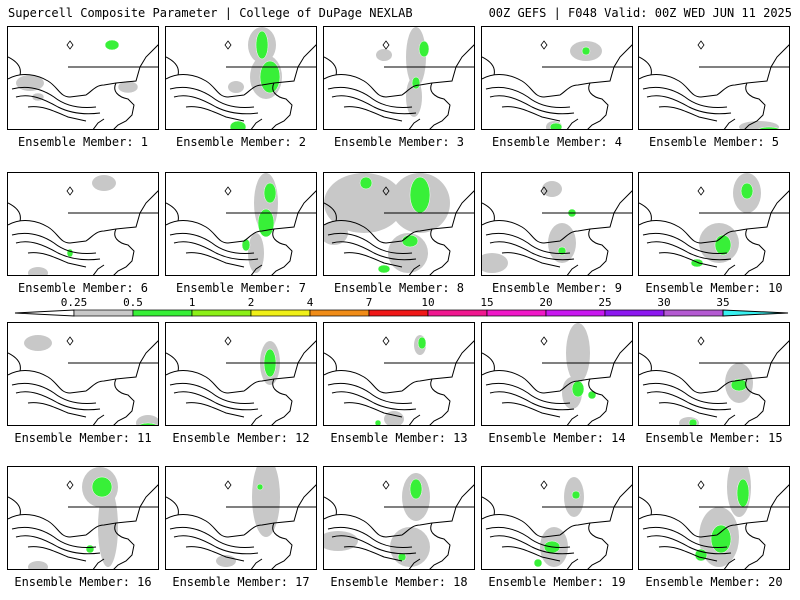 The width and height of the screenshot is (800, 600). I want to click on ensemble-member-label: Ensemble Member: 19, so click(557, 582).